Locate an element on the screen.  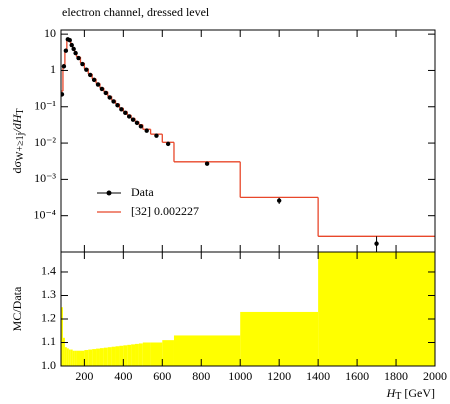
x-tick-label: 1600 is located at coordinates (357, 376).